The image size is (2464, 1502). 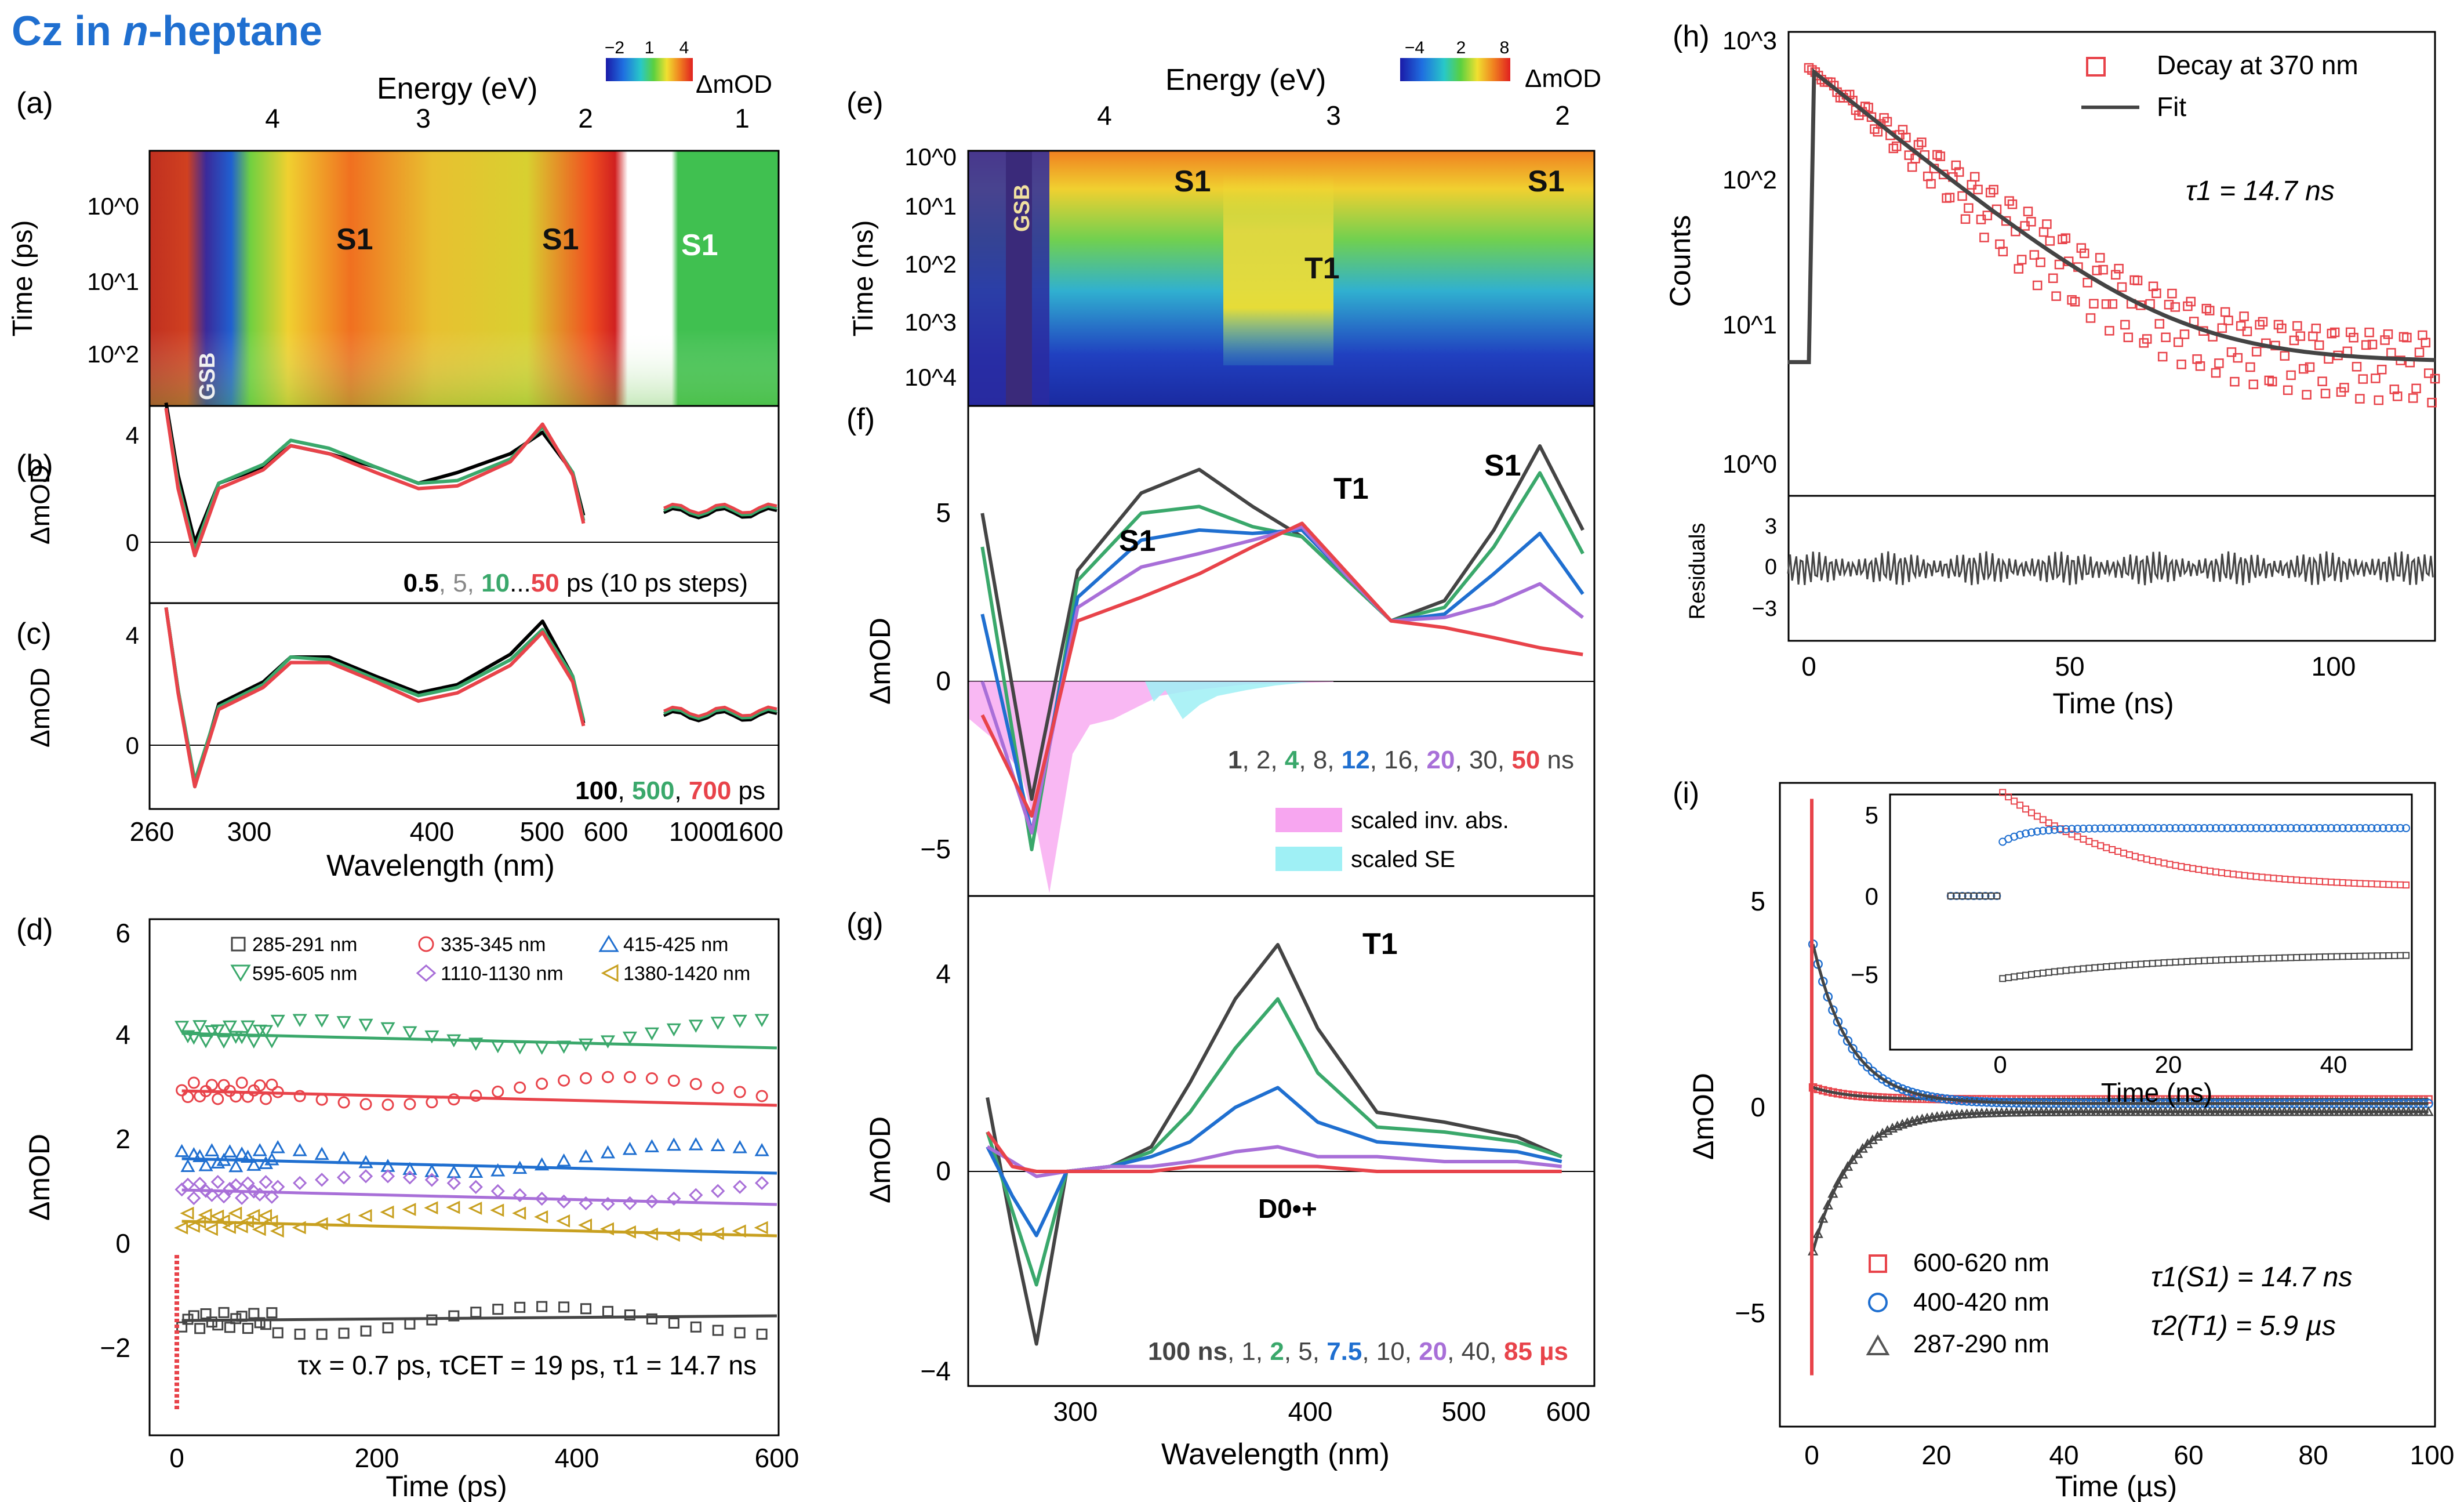 What do you see at coordinates (375, 695) in the screenshot?
I see `series-line-500-ps` at bounding box center [375, 695].